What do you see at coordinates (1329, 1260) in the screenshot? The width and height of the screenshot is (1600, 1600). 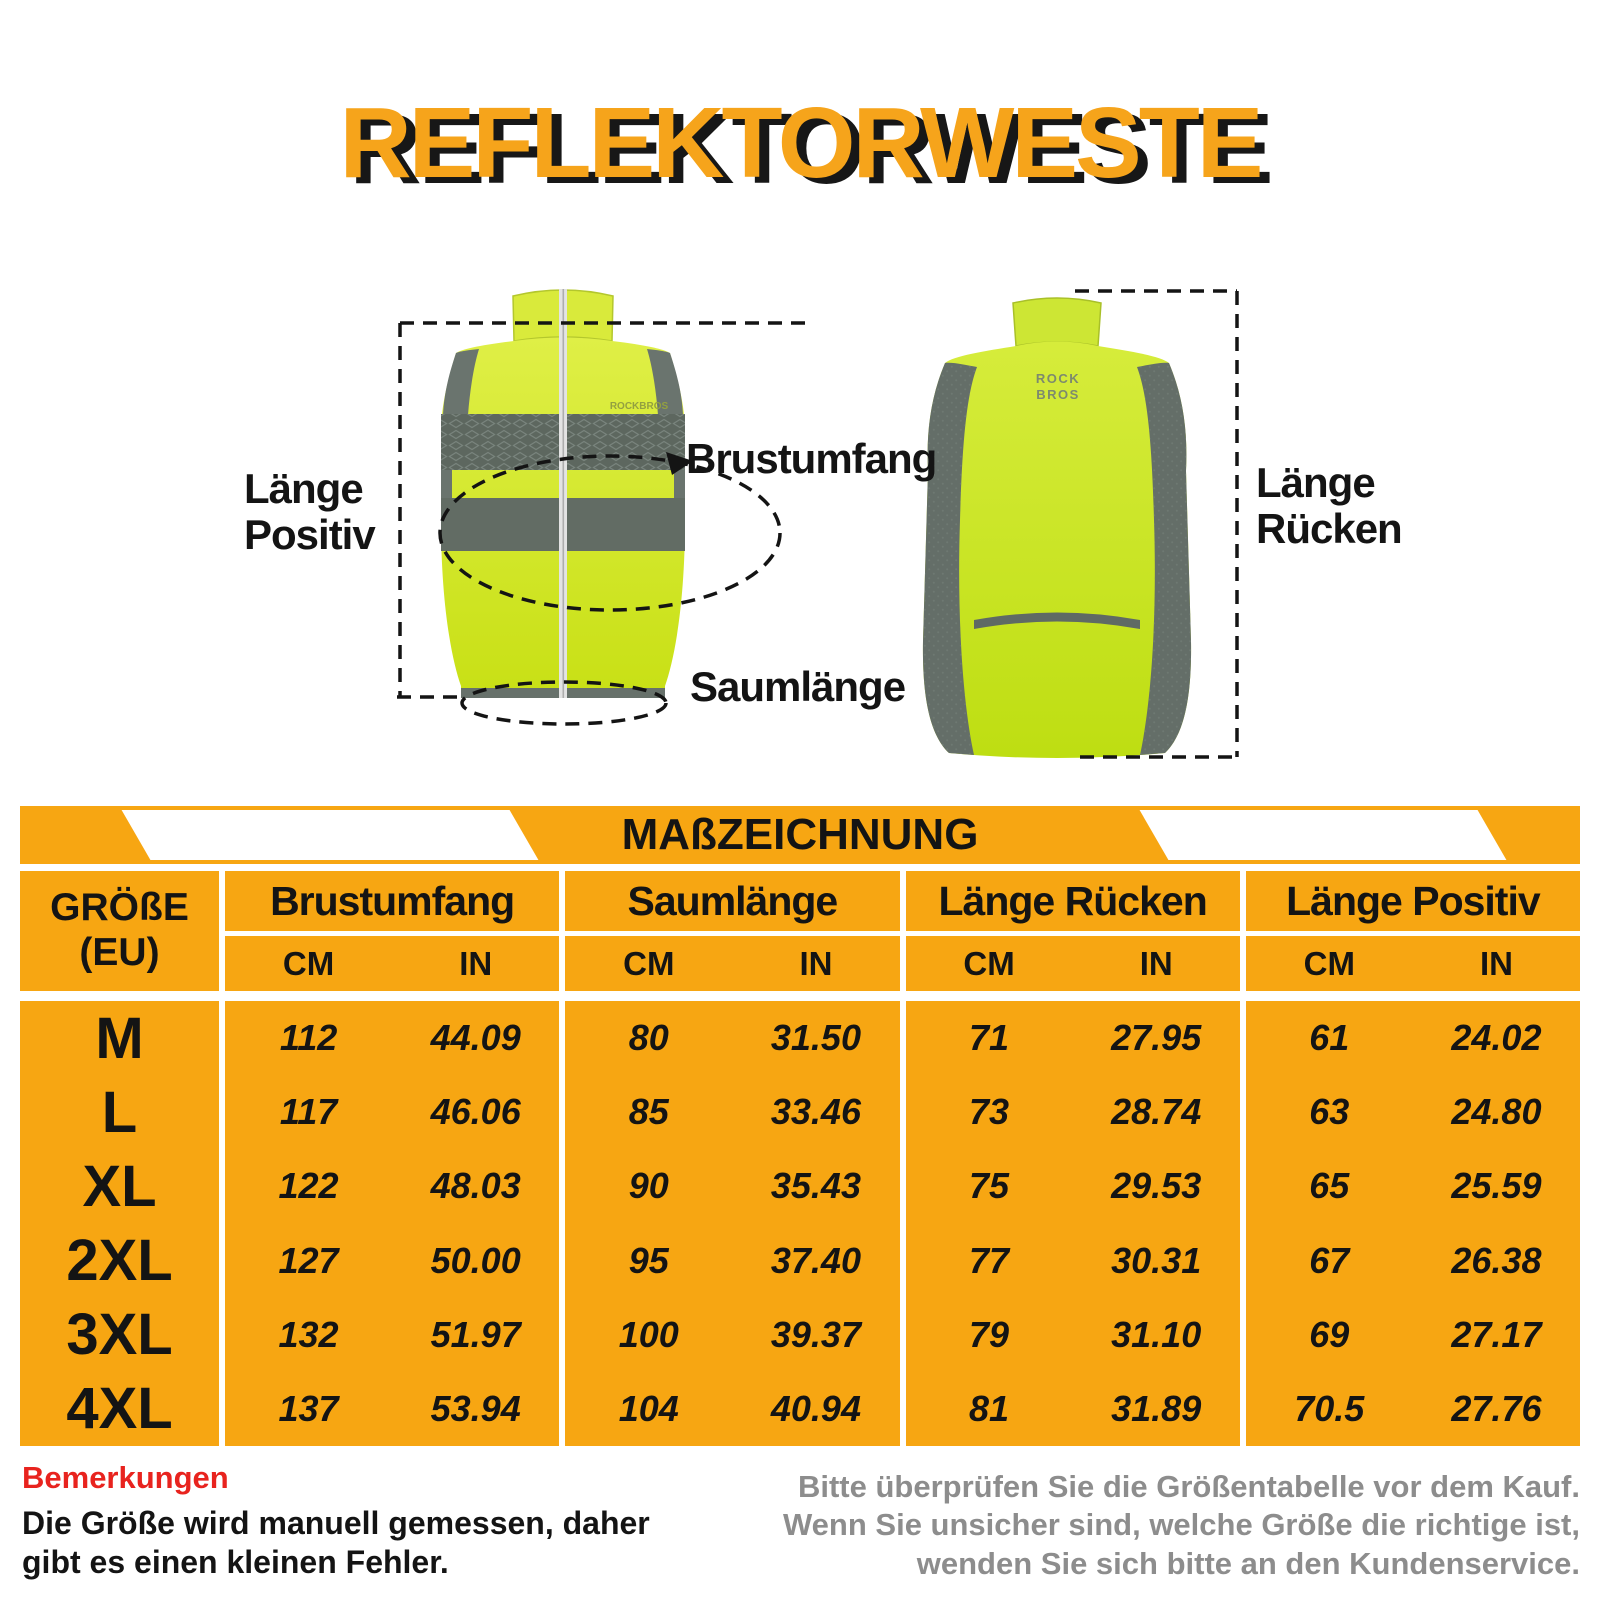 I see `measurement-value: 67` at bounding box center [1329, 1260].